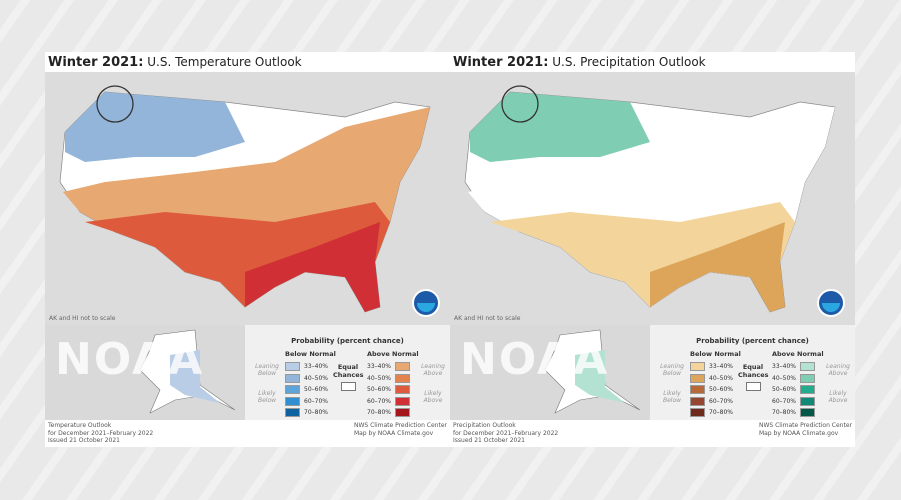 The image size is (901, 500). I want to click on alaska-inset, so click(185, 372).